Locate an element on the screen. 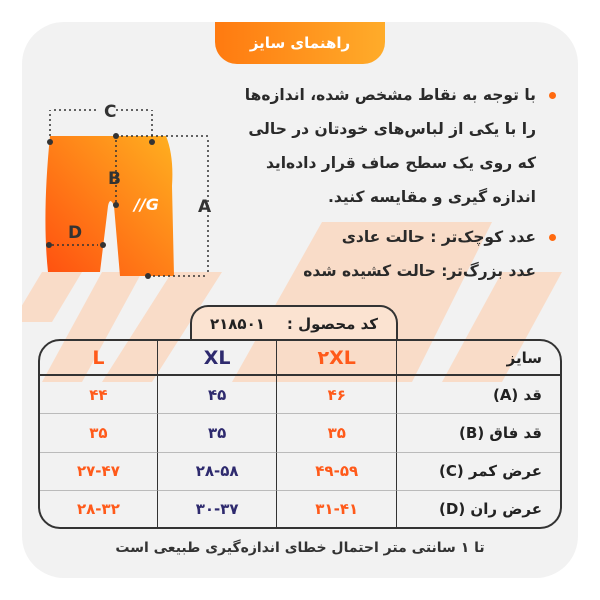 The image size is (600, 600). cell: ۲۸-۳۲ is located at coordinates (98, 508).